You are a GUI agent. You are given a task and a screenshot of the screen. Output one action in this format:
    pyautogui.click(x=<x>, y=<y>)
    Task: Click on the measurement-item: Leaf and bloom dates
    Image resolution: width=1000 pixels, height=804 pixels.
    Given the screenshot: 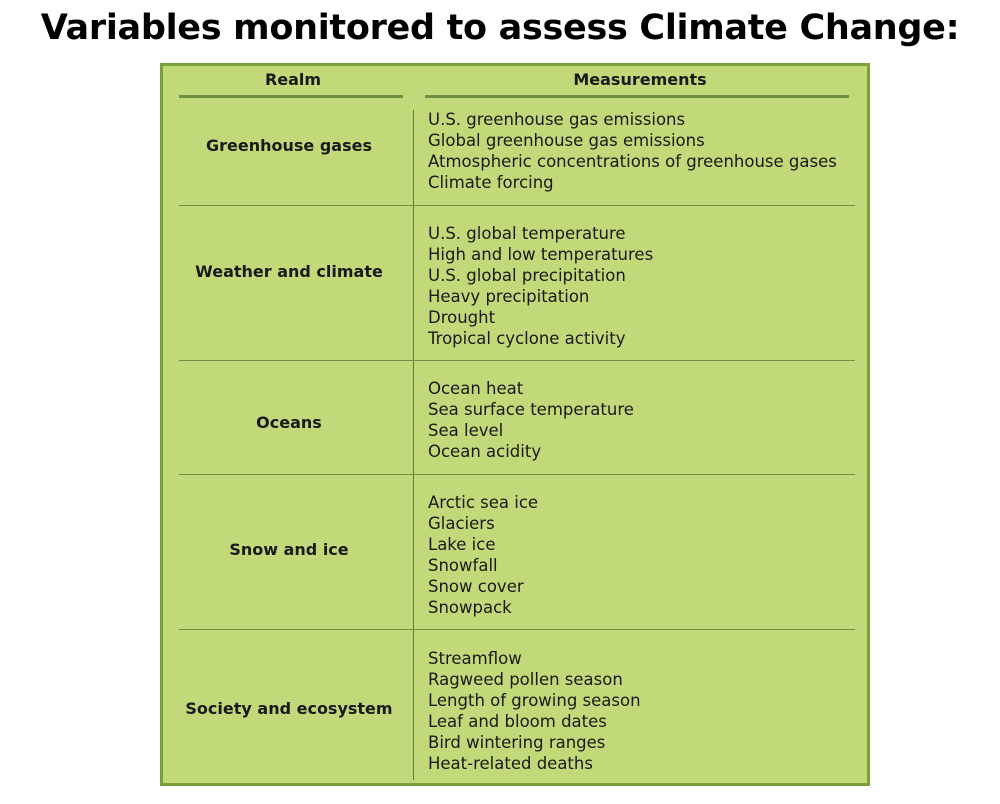 What is the action you would take?
    pyautogui.click(x=517, y=721)
    